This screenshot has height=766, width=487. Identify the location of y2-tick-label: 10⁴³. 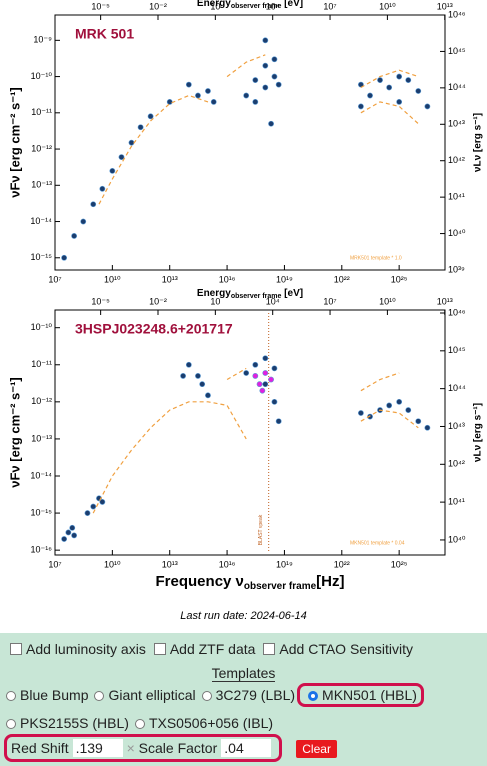
(456, 124).